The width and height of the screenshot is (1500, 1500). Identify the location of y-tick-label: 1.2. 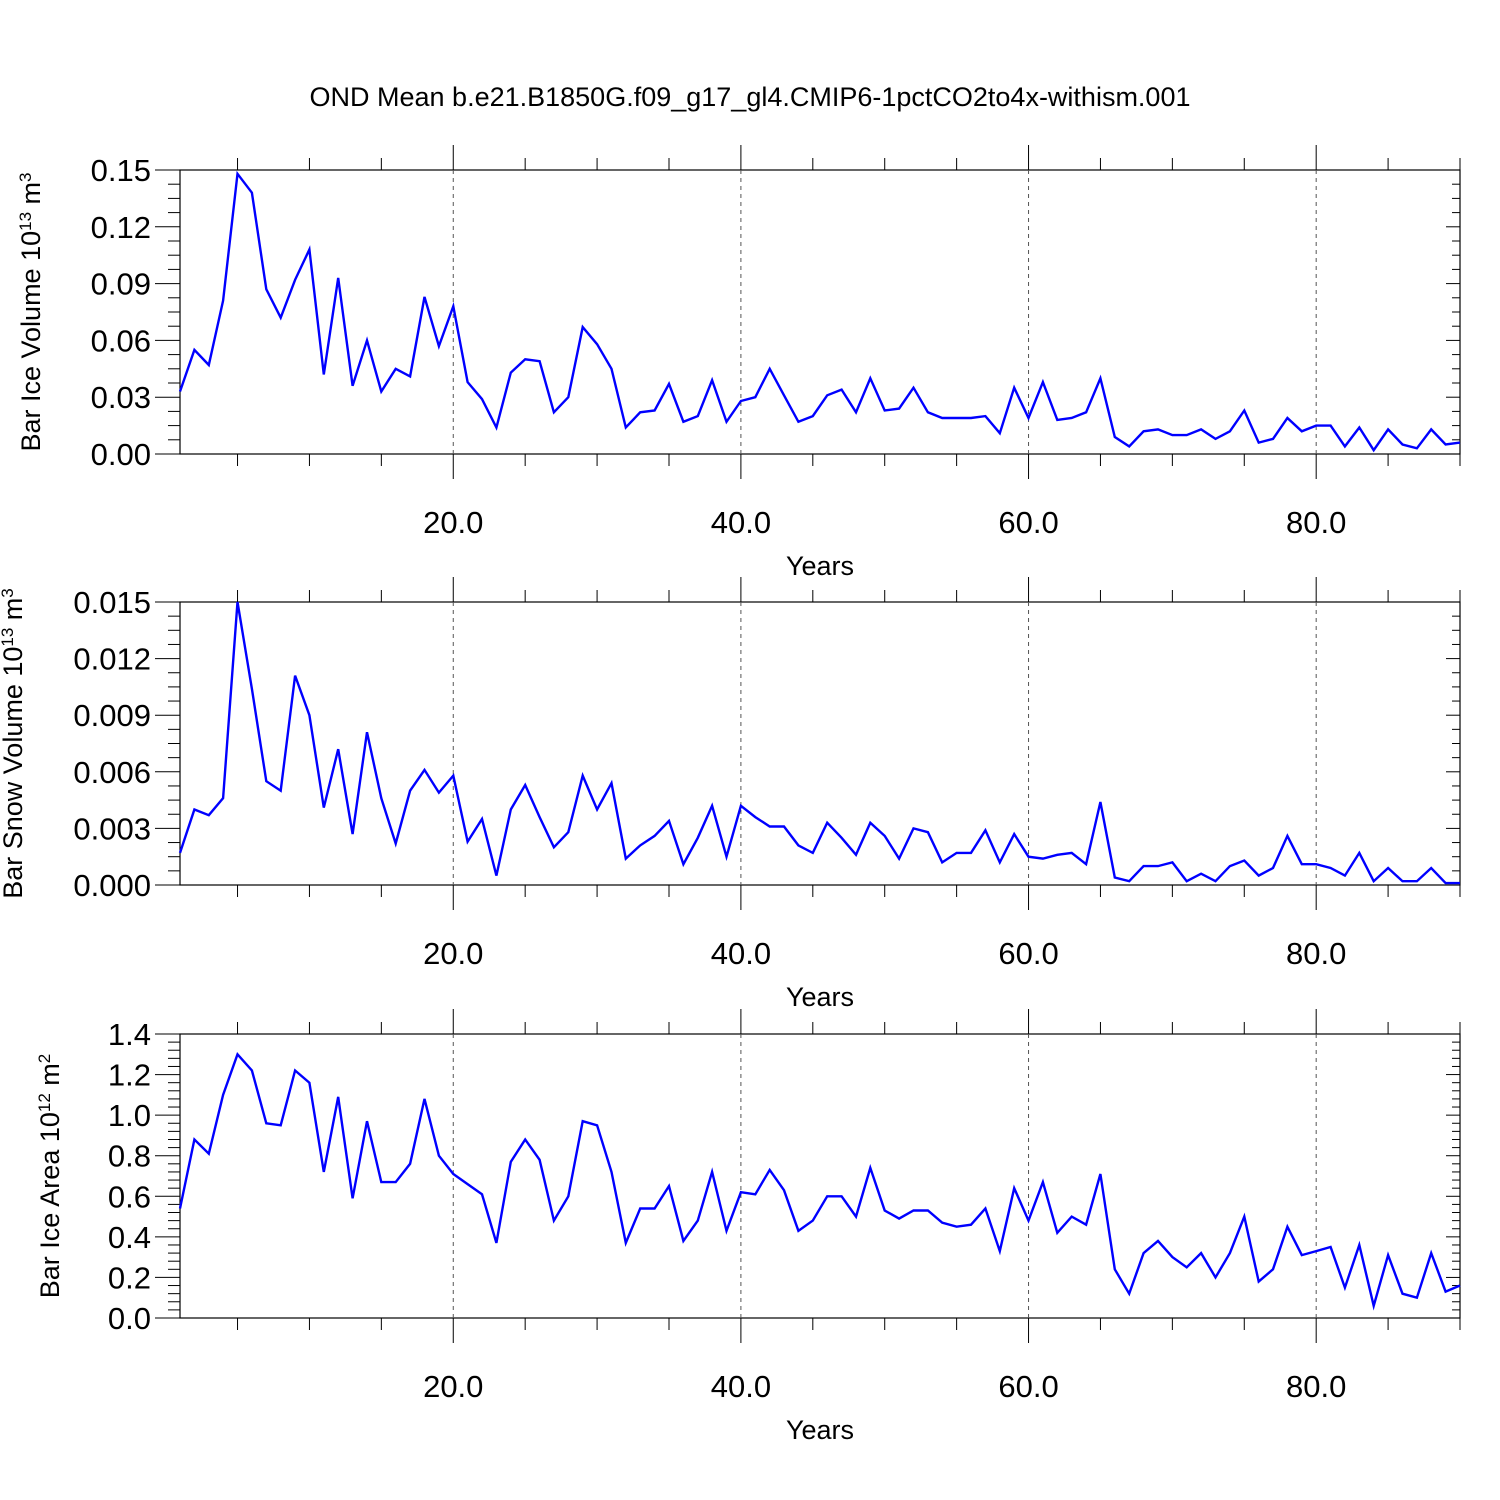
(129, 1075).